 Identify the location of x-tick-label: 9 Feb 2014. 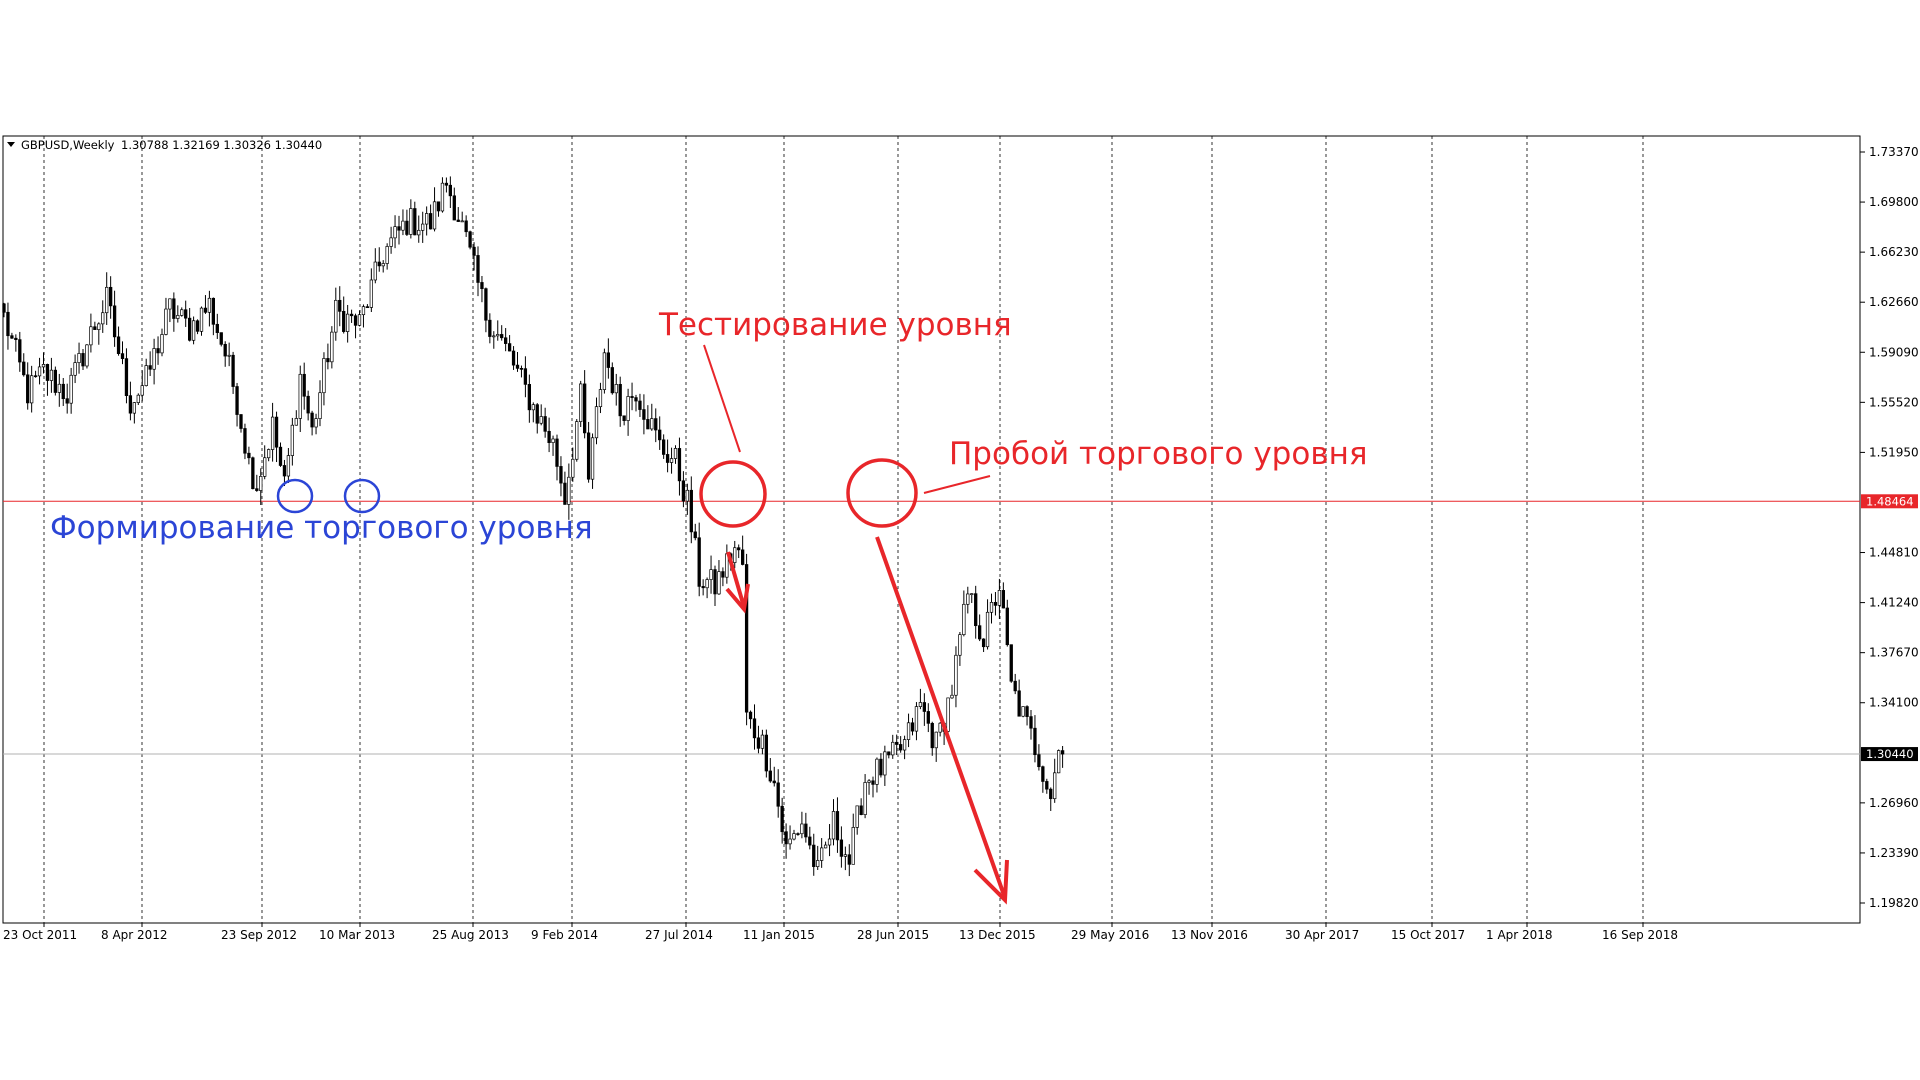
(564, 935).